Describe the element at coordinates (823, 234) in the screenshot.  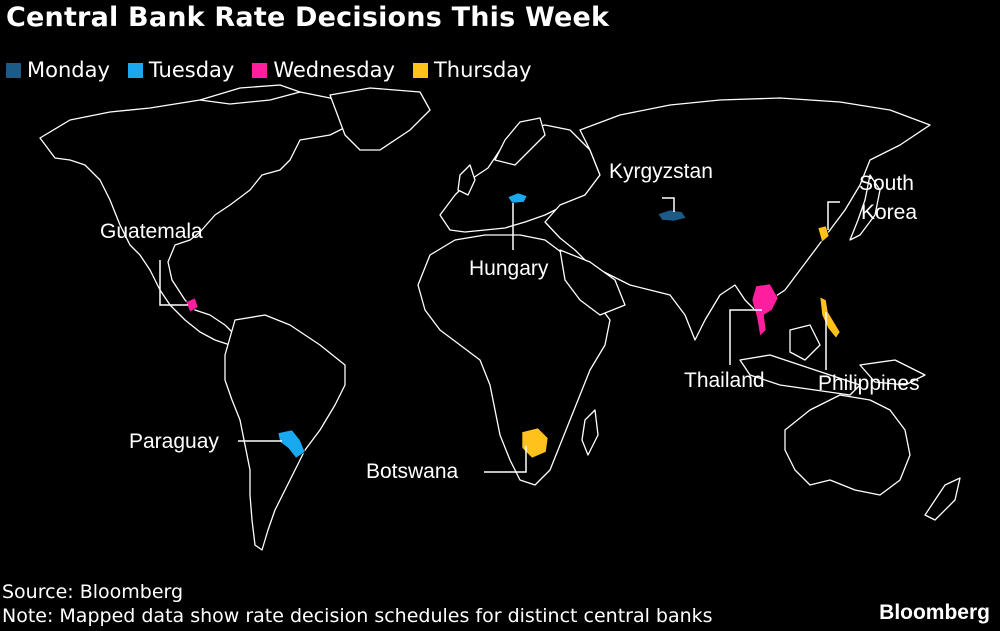
I see `country-south-korea` at that location.